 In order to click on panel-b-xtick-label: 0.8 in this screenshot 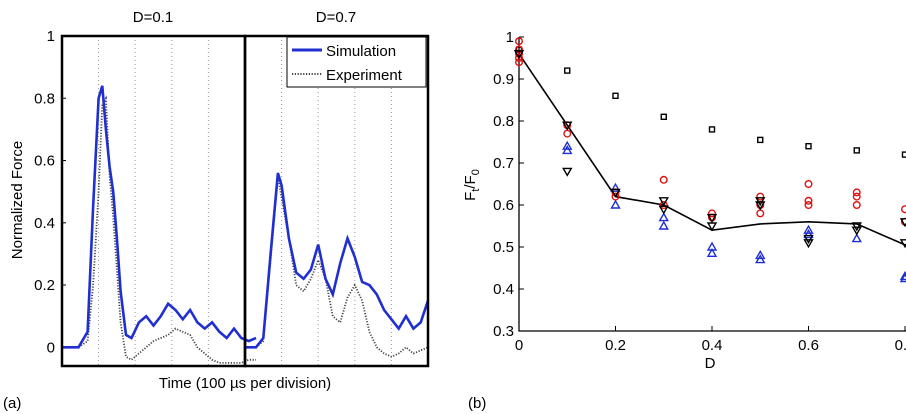, I will do `click(900, 345)`.